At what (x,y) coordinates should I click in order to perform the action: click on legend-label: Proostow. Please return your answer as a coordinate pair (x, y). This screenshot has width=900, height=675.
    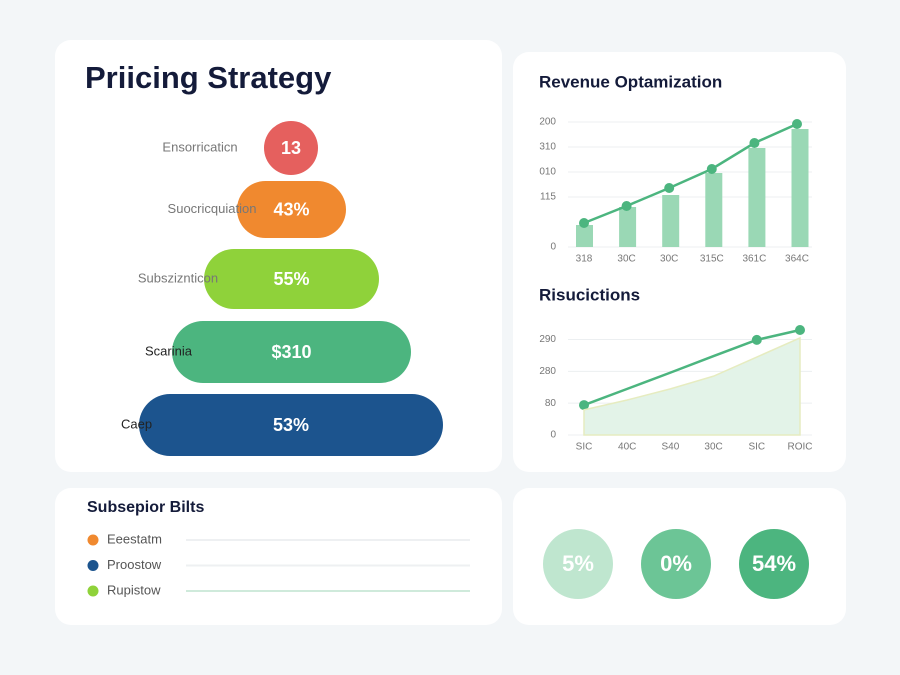
    Looking at the image, I should click on (134, 564).